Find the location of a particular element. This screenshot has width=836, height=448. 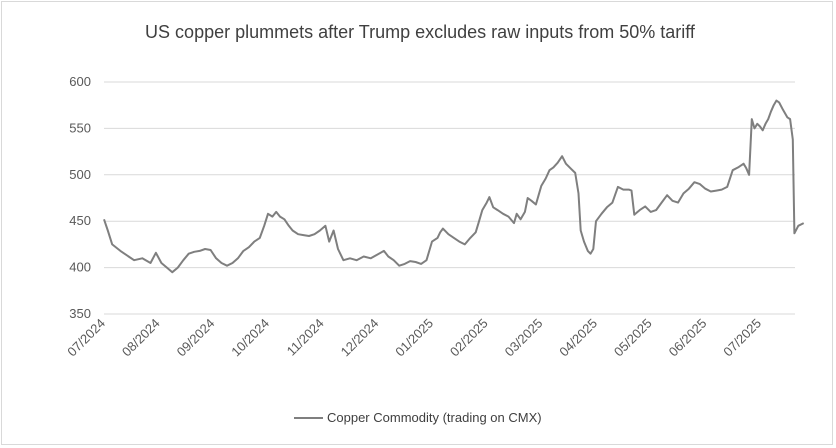

y-tick-label: 600 is located at coordinates (80, 81).